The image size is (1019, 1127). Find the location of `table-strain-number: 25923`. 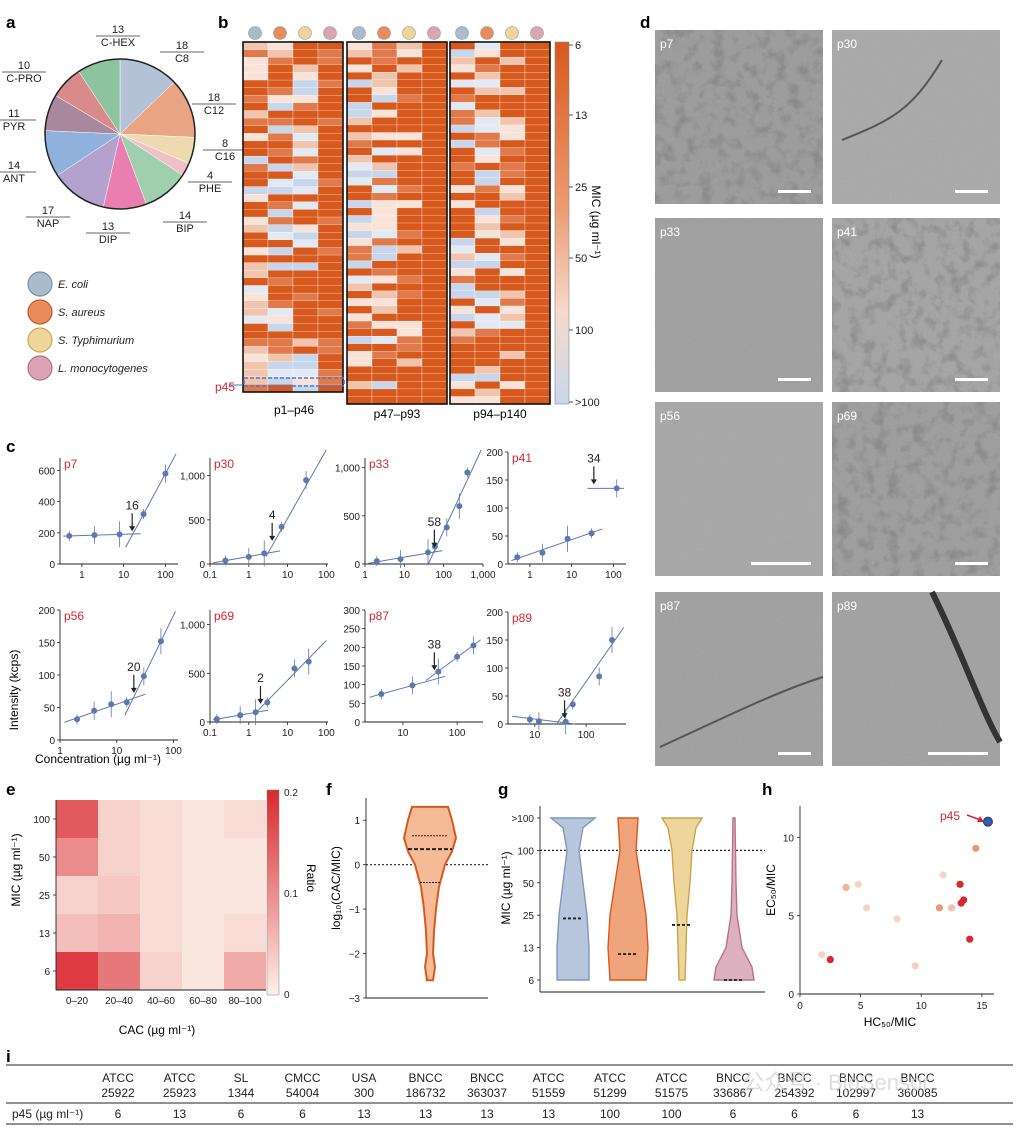

table-strain-number: 25923 is located at coordinates (180, 1093).